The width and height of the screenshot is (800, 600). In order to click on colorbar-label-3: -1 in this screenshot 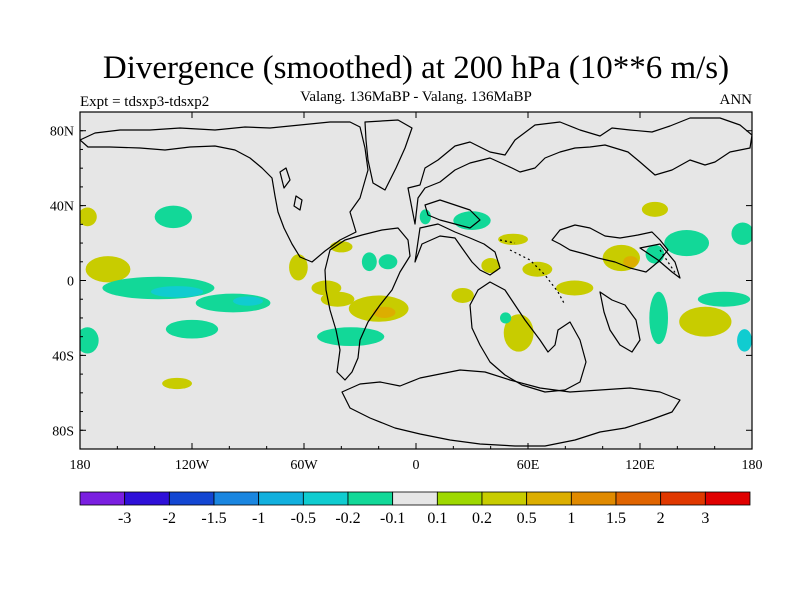, I will do `click(258, 518)`.